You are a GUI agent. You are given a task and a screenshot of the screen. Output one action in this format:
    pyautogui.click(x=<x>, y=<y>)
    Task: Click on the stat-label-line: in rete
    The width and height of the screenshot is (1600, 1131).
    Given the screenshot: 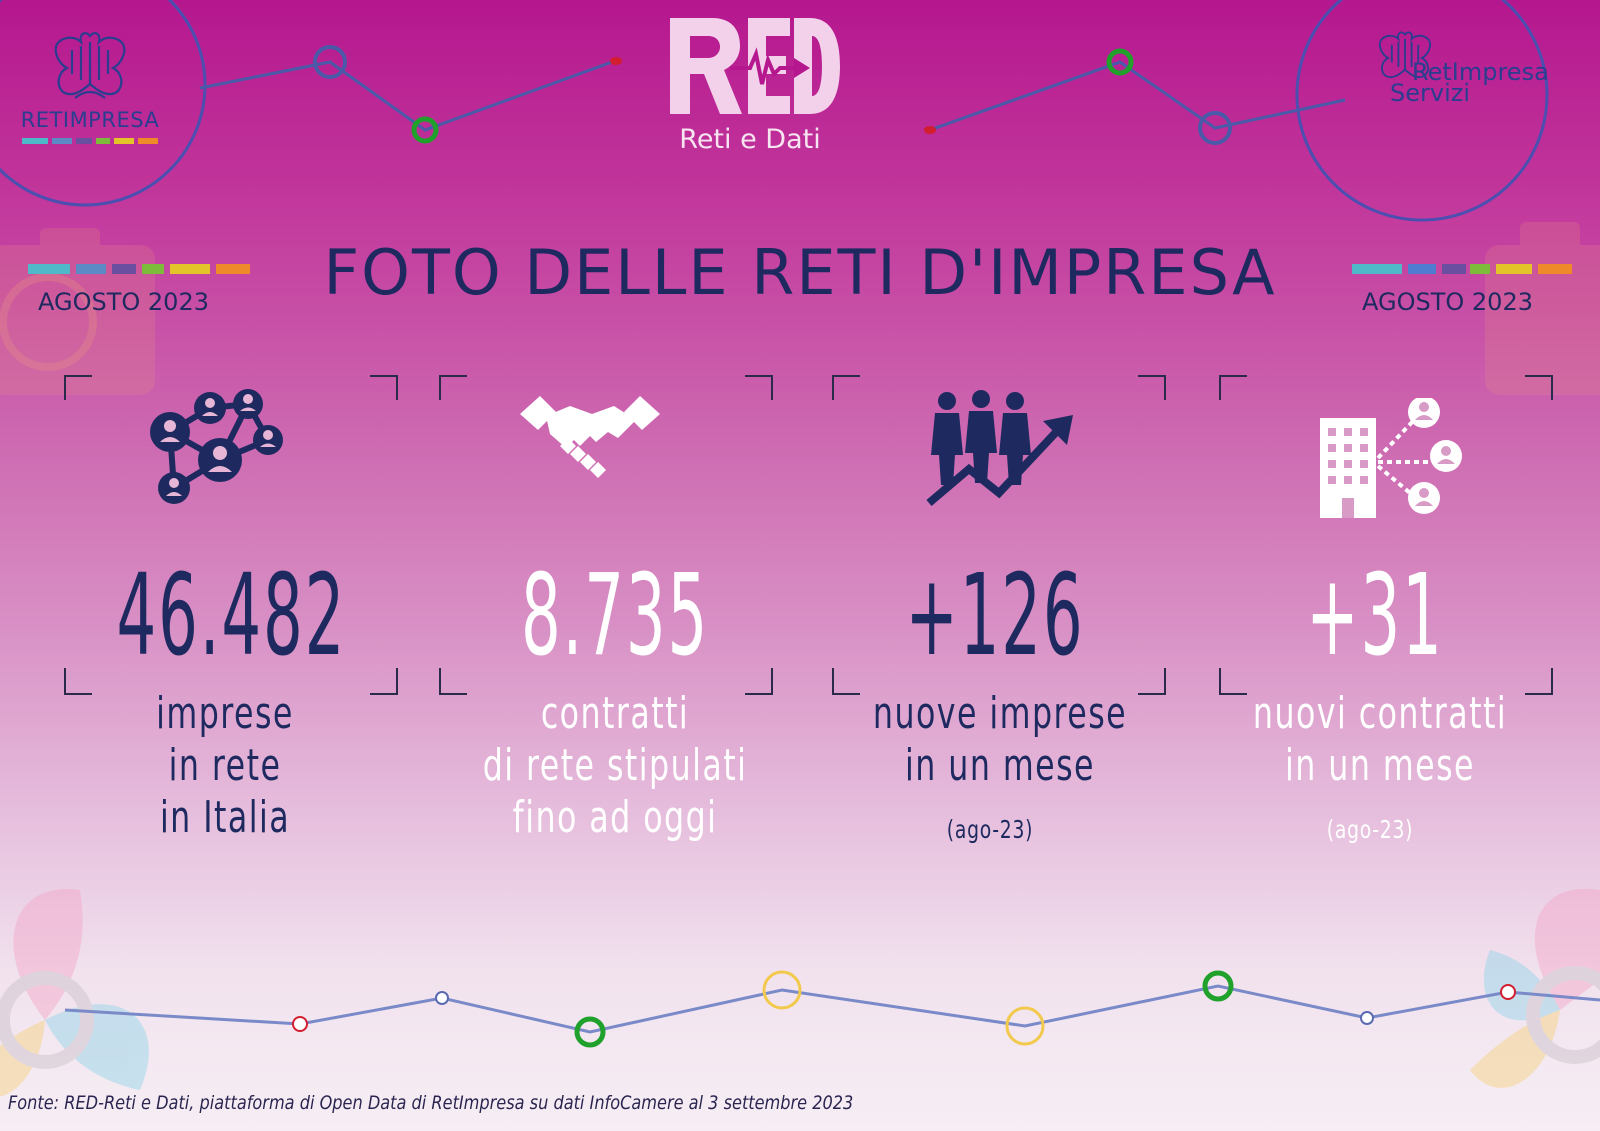 What is the action you would take?
    pyautogui.click(x=225, y=765)
    